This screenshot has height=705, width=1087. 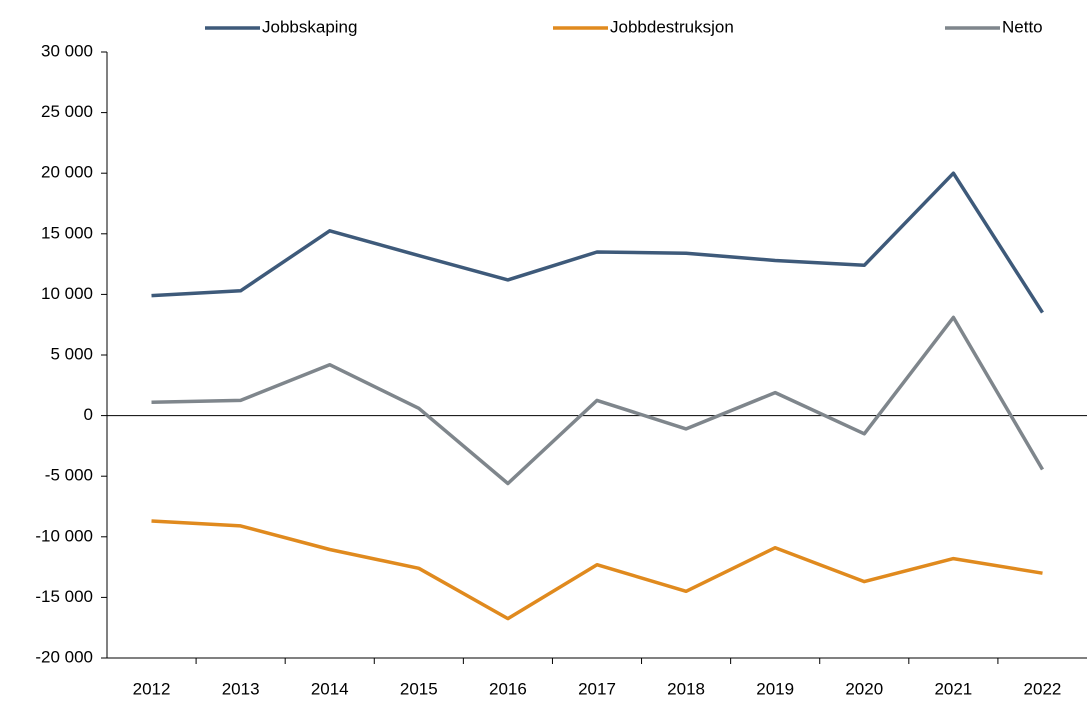 I want to click on x-tick-label: 2015, so click(x=419, y=688).